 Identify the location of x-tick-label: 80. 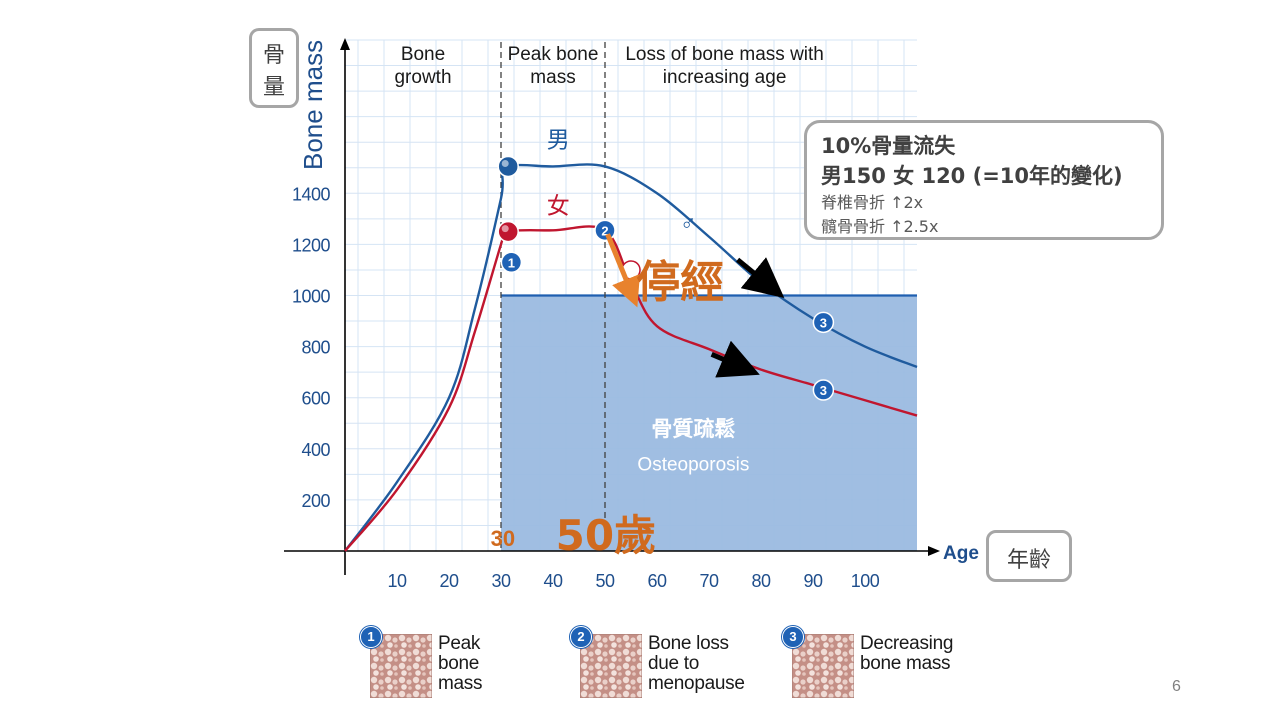
(761, 581).